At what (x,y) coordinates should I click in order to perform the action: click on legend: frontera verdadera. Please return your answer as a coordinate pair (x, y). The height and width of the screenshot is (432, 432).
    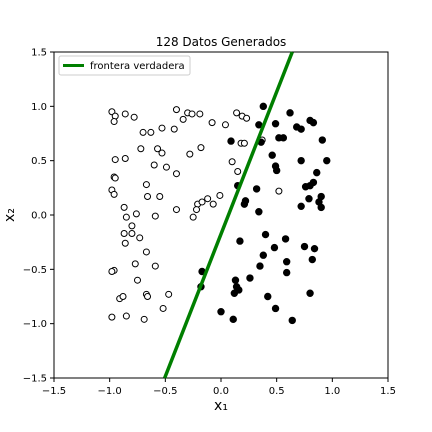
    Looking at the image, I should click on (124, 65).